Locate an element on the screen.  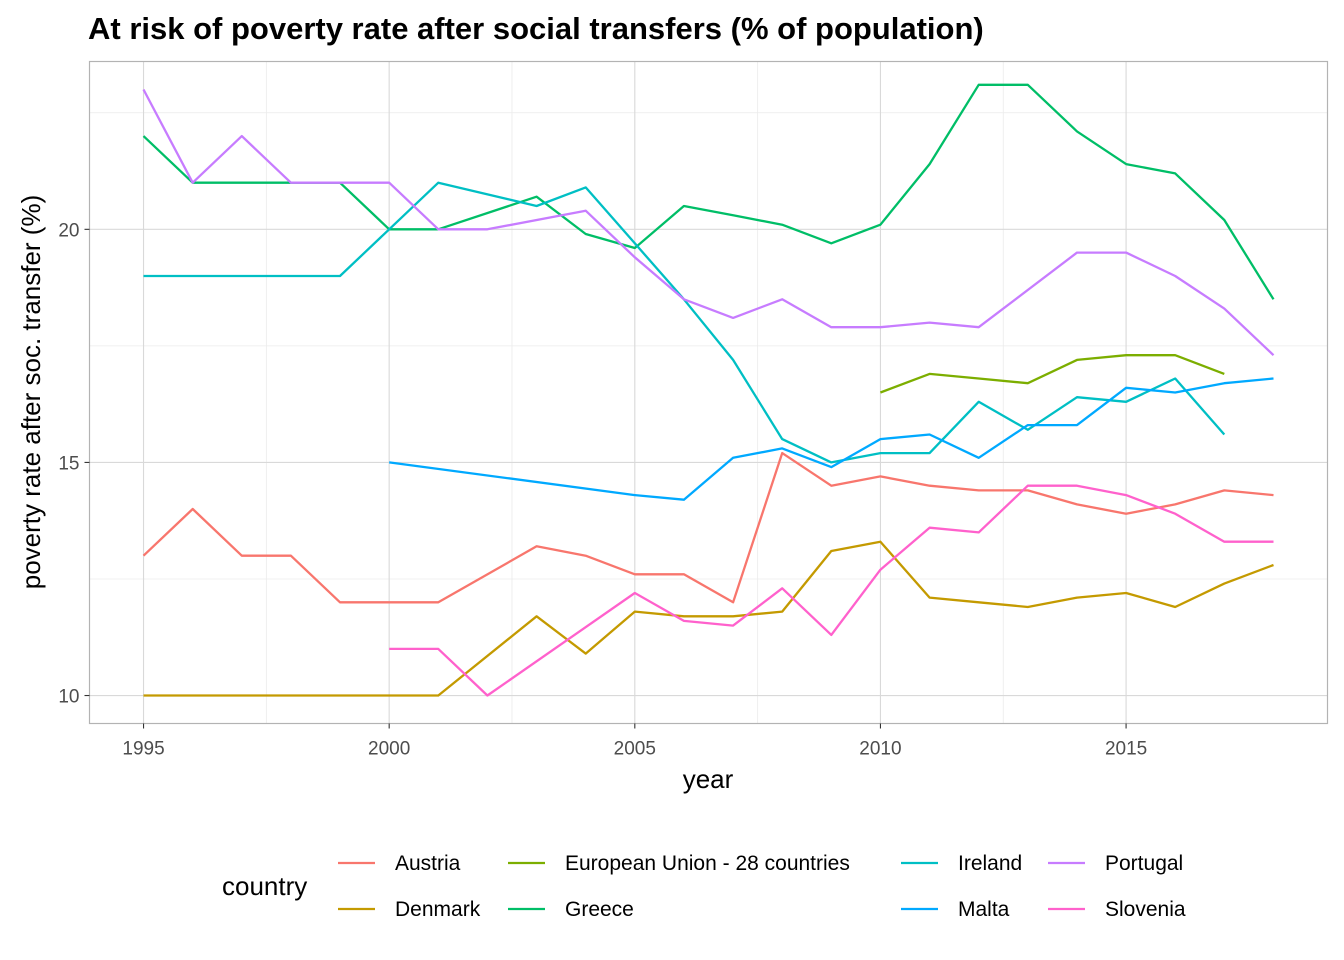
legend-label: Malta is located at coordinates (984, 909).